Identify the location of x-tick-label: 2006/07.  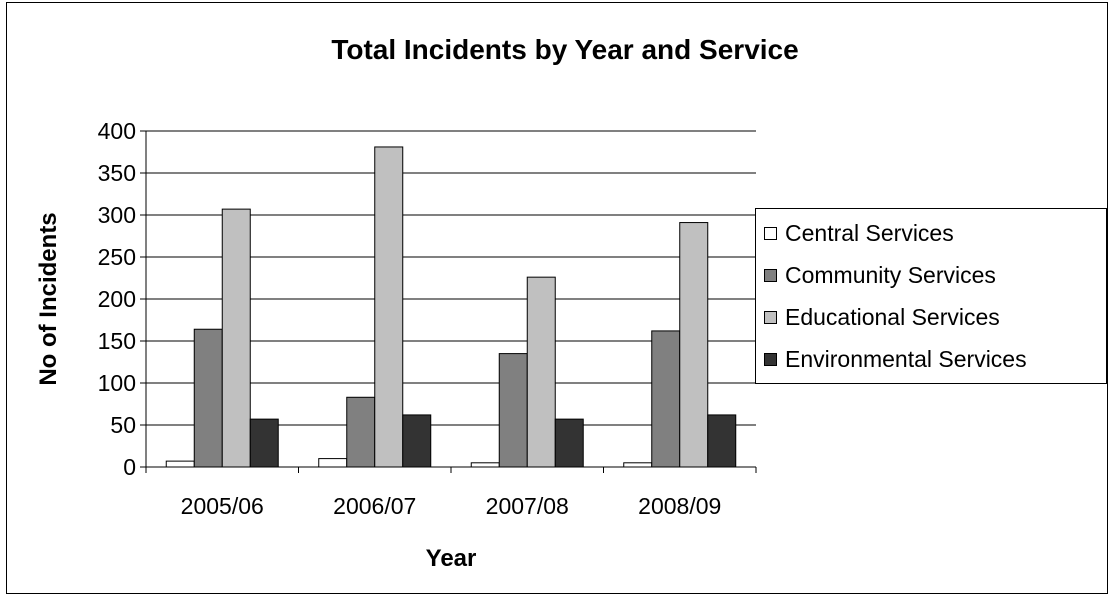
(374, 506).